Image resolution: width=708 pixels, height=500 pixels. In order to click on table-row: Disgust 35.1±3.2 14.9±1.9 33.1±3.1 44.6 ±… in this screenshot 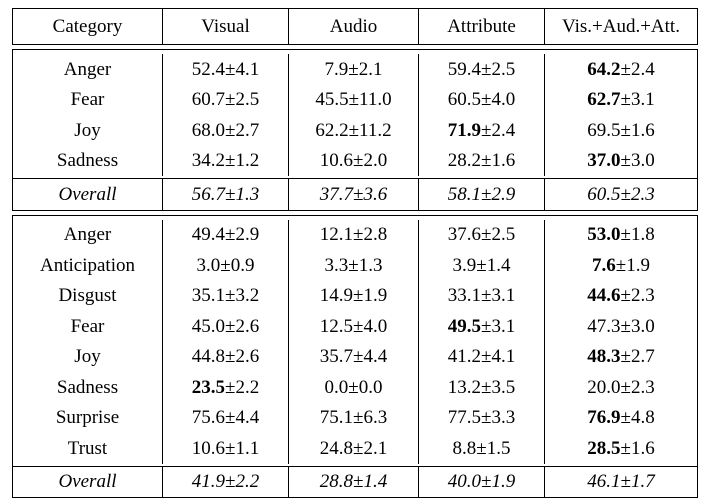, I will do `click(355, 296)`.